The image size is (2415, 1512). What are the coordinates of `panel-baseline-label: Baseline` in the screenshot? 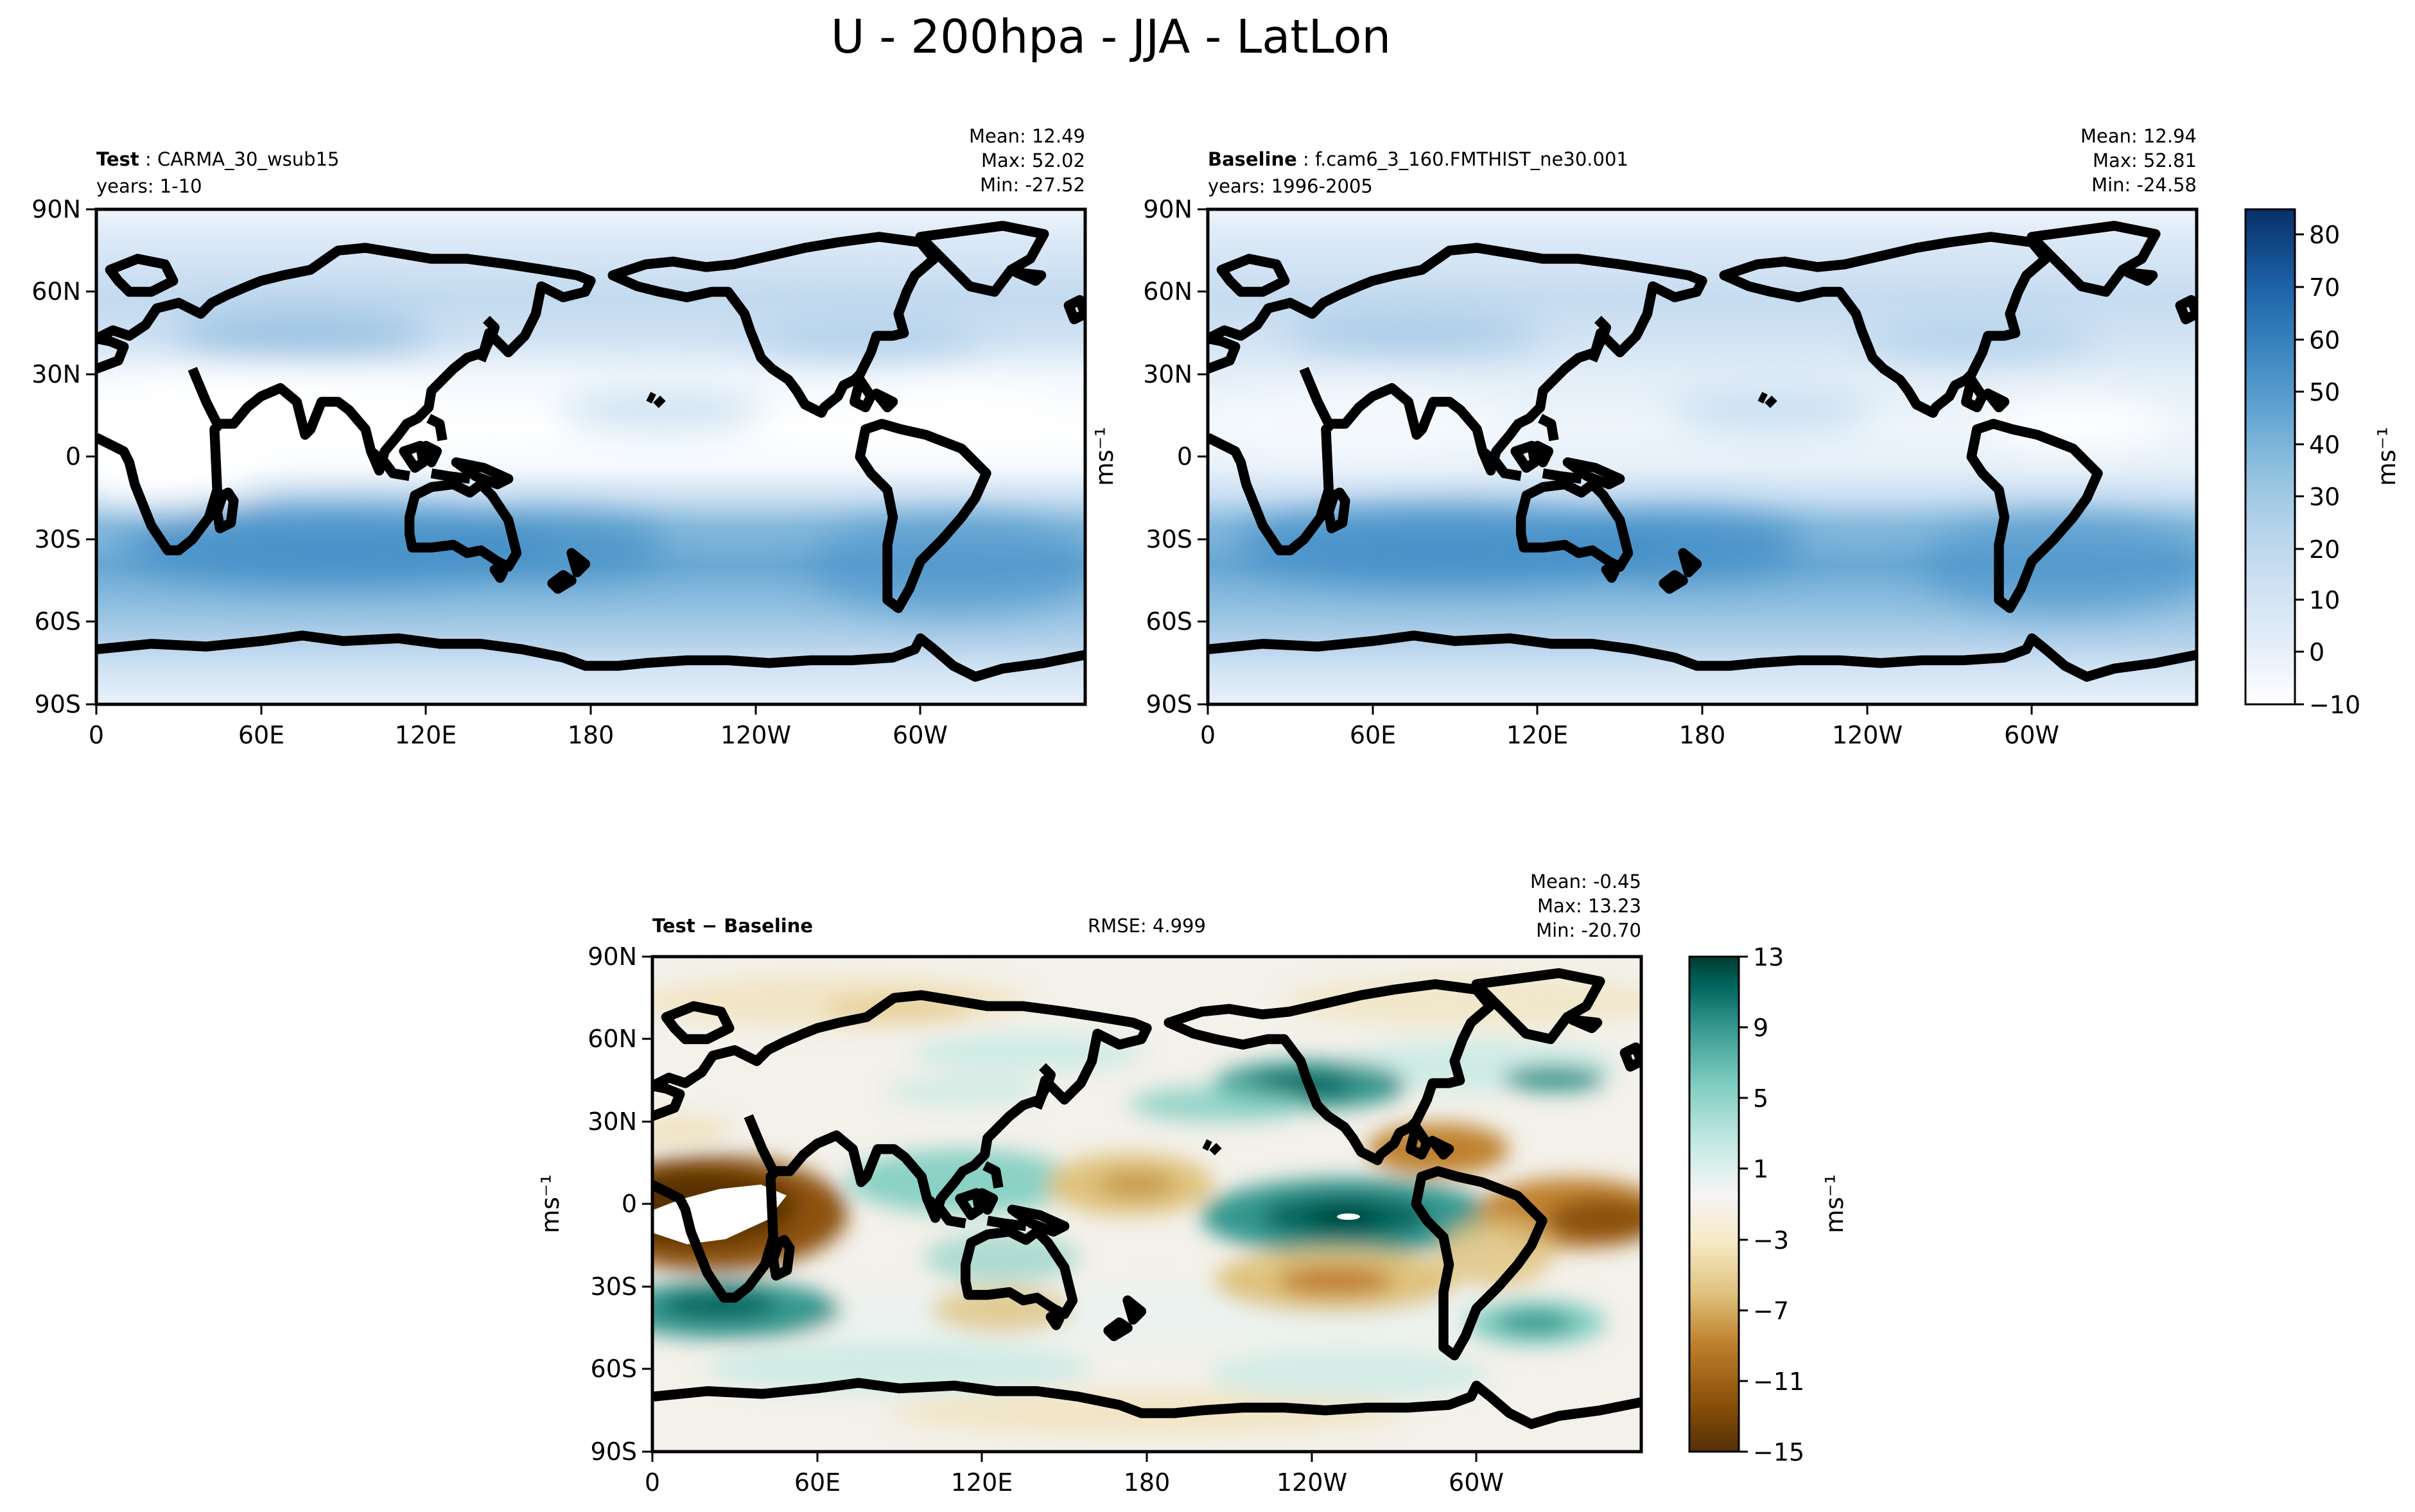 It's located at (1252, 159).